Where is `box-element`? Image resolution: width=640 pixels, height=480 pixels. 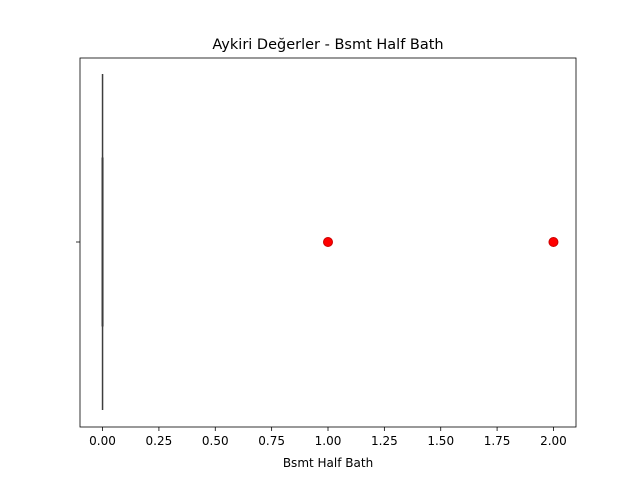 box-element is located at coordinates (102, 242).